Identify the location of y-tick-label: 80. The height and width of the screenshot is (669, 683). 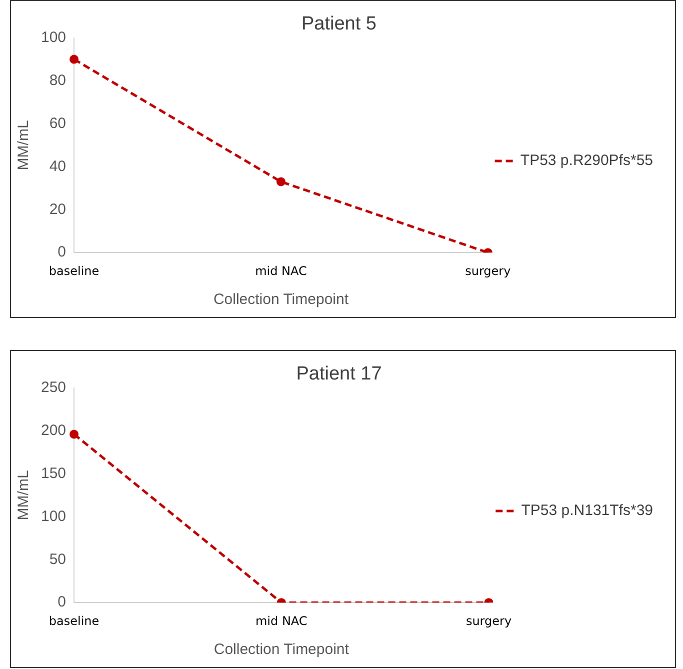
(57, 80).